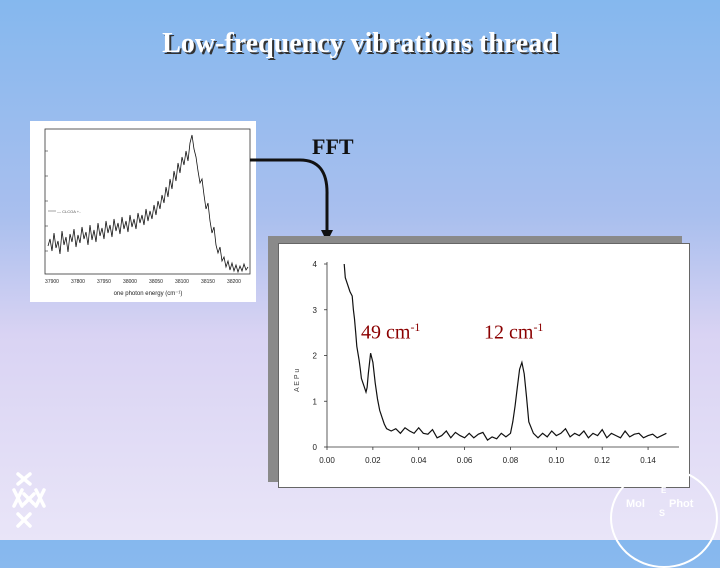  What do you see at coordinates (297, 380) in the screenshot?
I see `fft-y-label-fragment: A E P u` at bounding box center [297, 380].